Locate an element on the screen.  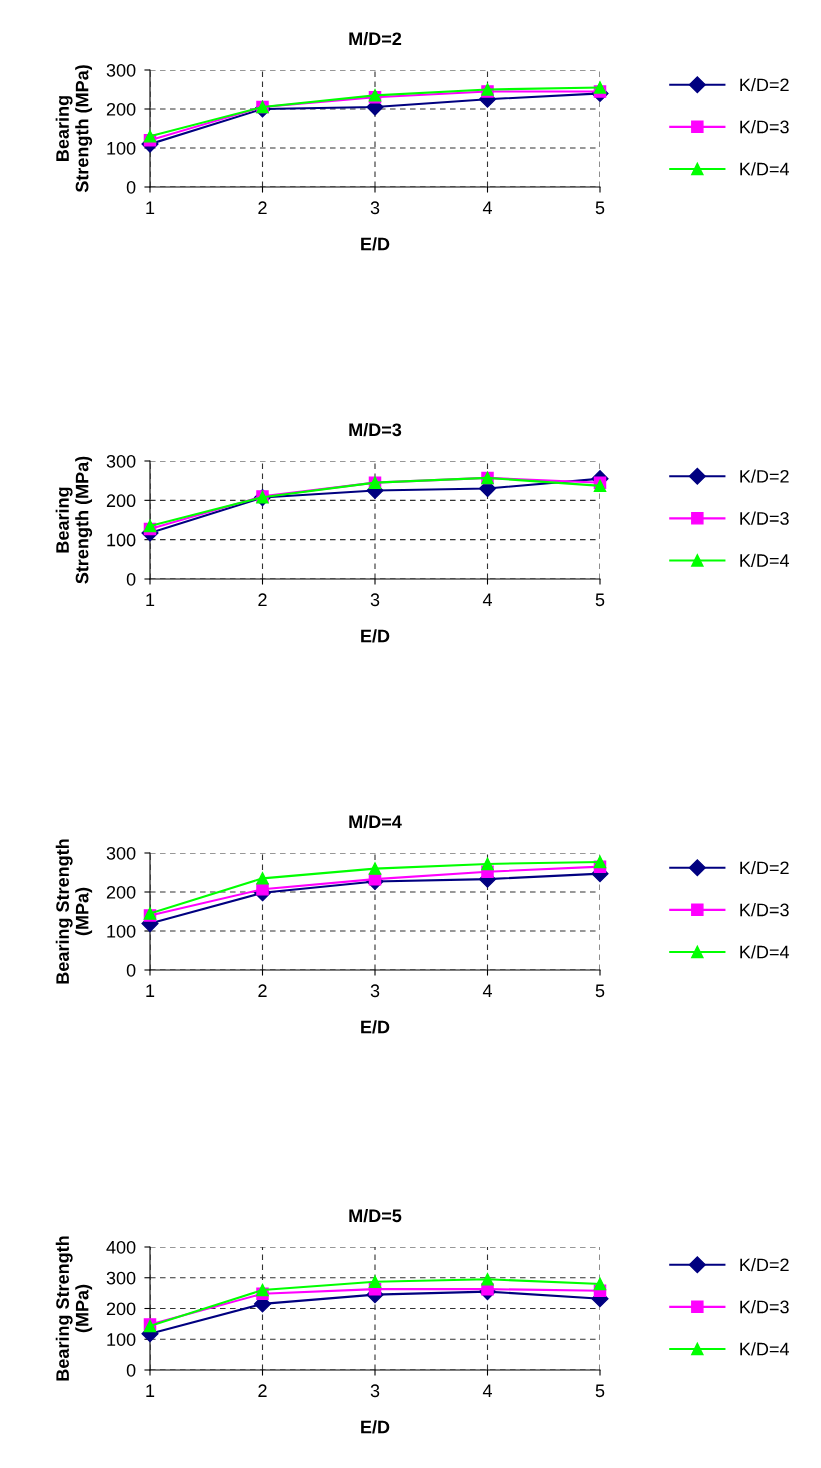
chart-title: M/D=4 is located at coordinates (375, 821).